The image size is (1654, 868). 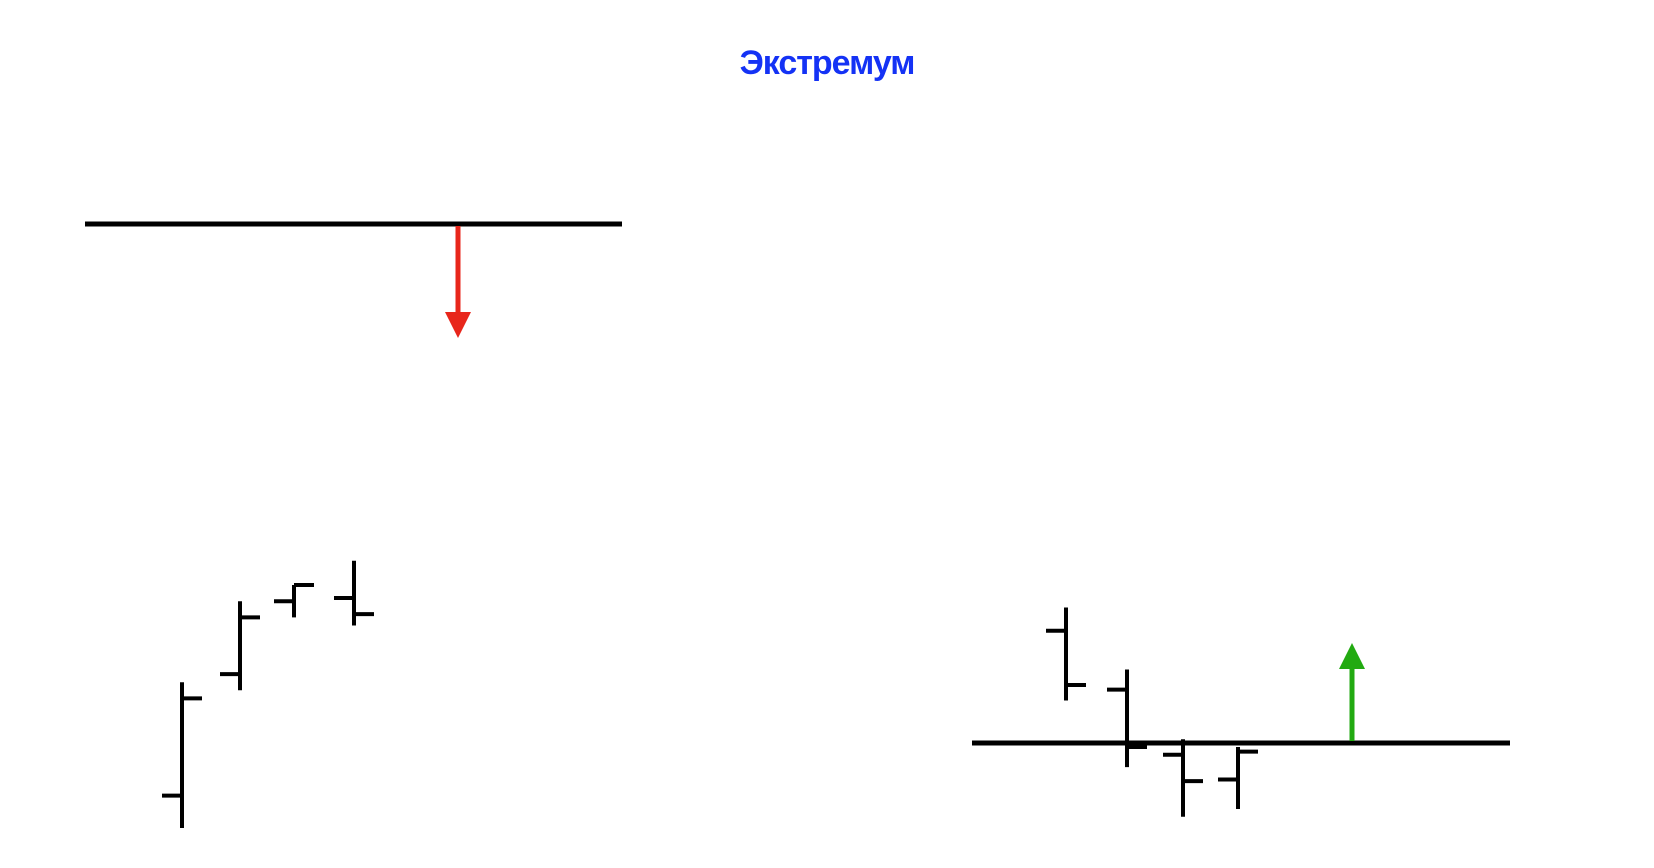 I want to click on support-panel, so click(x=1241, y=712).